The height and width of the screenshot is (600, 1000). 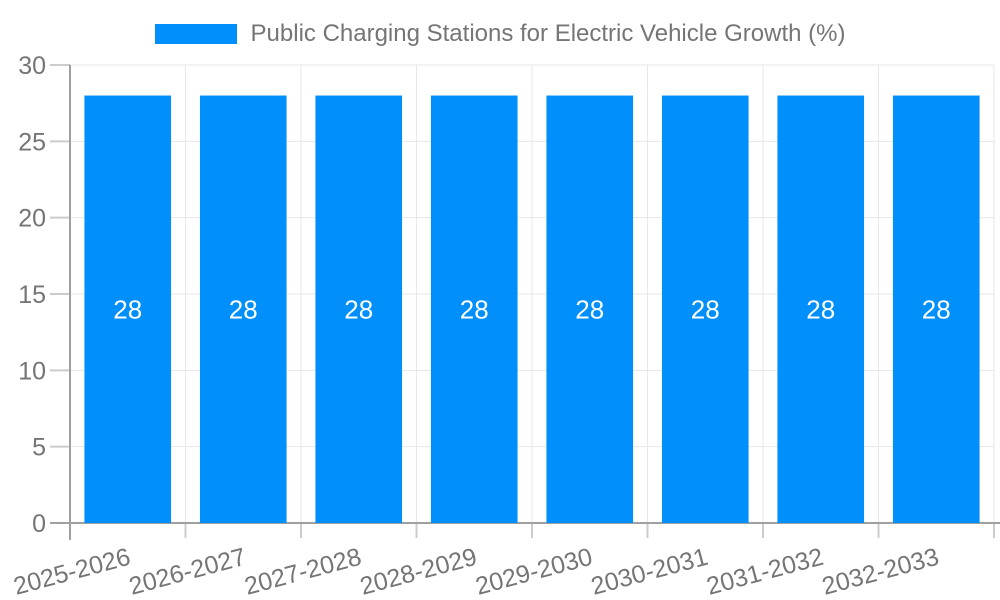 What do you see at coordinates (418, 571) in the screenshot?
I see `x-tick-label: 2028-2029` at bounding box center [418, 571].